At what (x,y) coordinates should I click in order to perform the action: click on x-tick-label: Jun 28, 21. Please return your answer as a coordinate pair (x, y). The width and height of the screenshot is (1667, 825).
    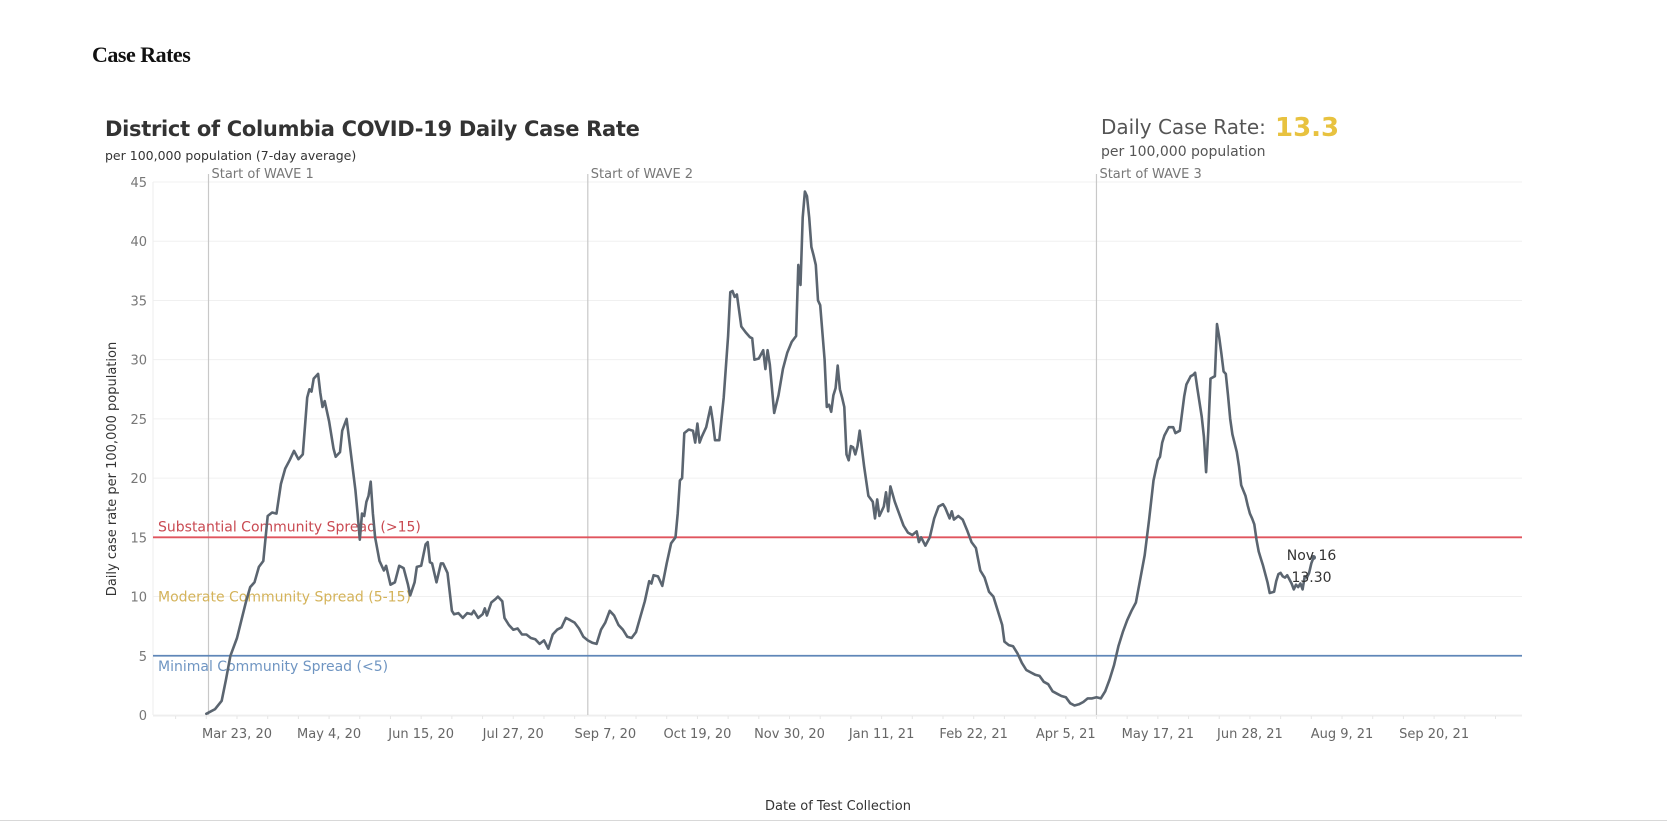
    Looking at the image, I should click on (1249, 734).